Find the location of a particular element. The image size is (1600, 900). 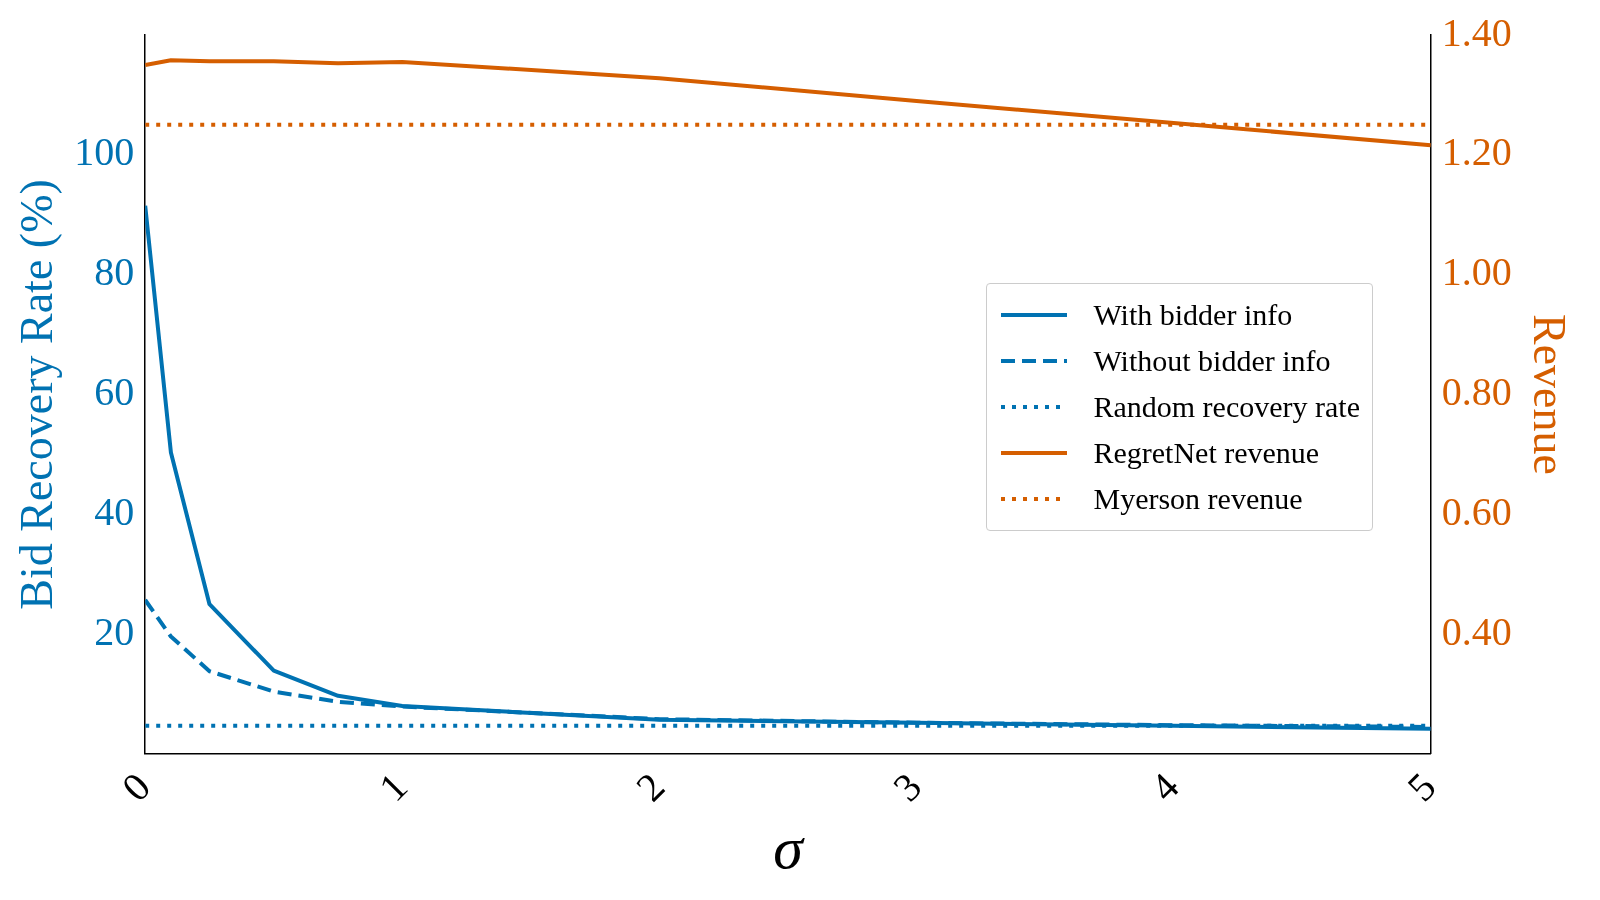

legend-label: Myerson revenue is located at coordinates (1198, 499).